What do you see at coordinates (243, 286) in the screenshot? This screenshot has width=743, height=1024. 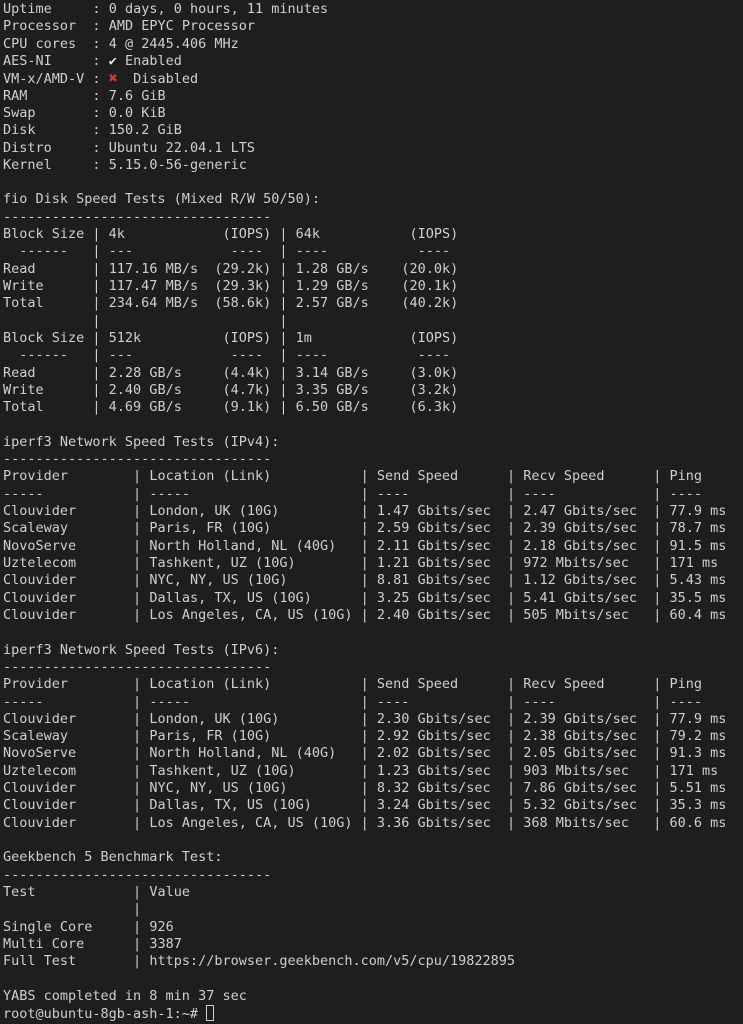 I see `iops-value: (29.3k)` at bounding box center [243, 286].